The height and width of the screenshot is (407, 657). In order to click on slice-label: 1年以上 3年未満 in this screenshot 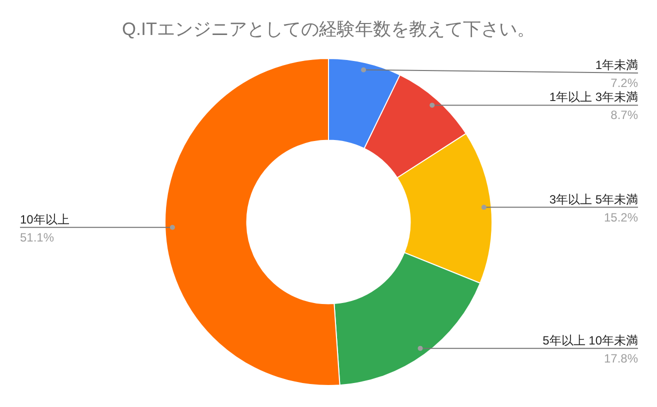, I will do `click(593, 97)`.